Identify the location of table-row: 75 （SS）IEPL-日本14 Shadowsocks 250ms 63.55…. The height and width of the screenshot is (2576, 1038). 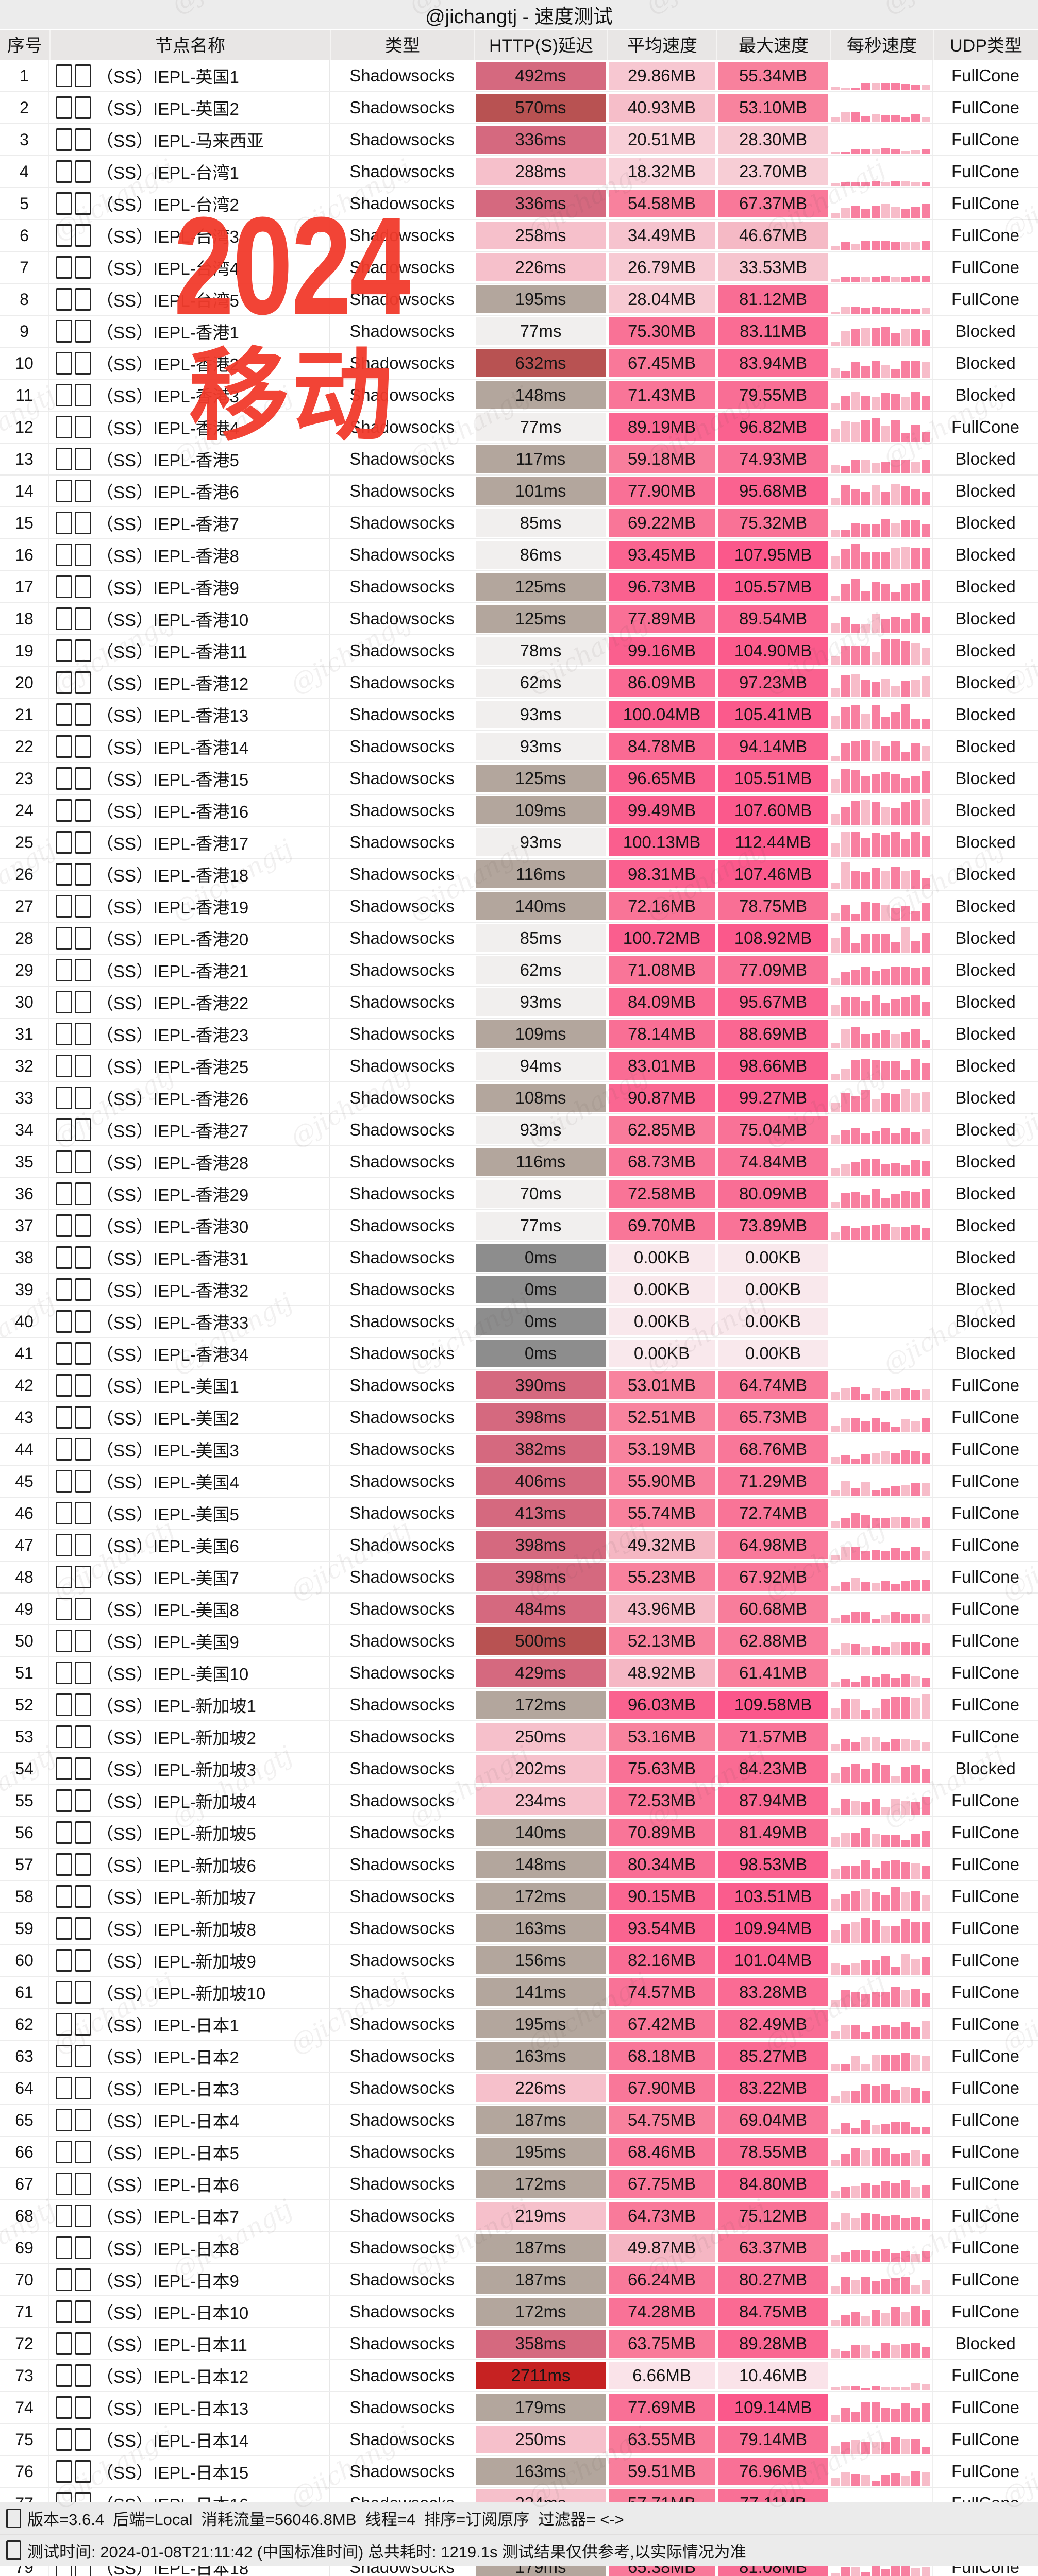
(519, 2440).